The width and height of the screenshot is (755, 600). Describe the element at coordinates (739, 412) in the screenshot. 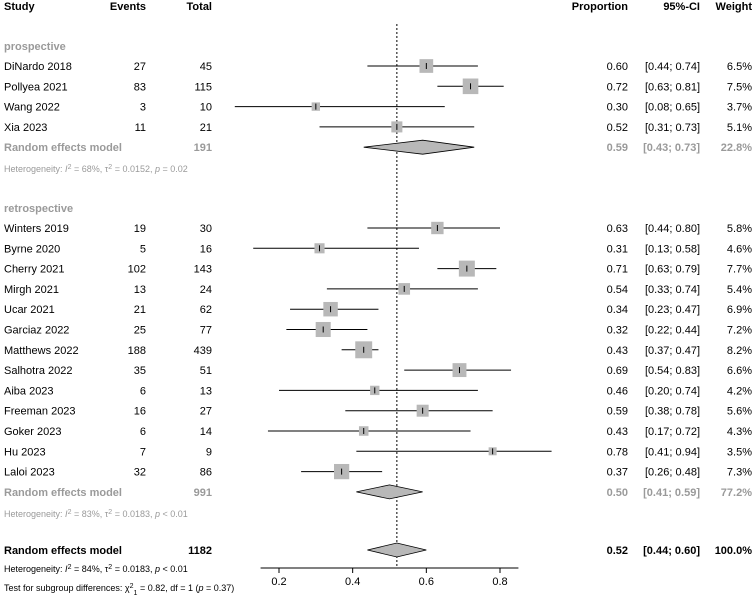

I see `study-weight: 5.6%` at that location.